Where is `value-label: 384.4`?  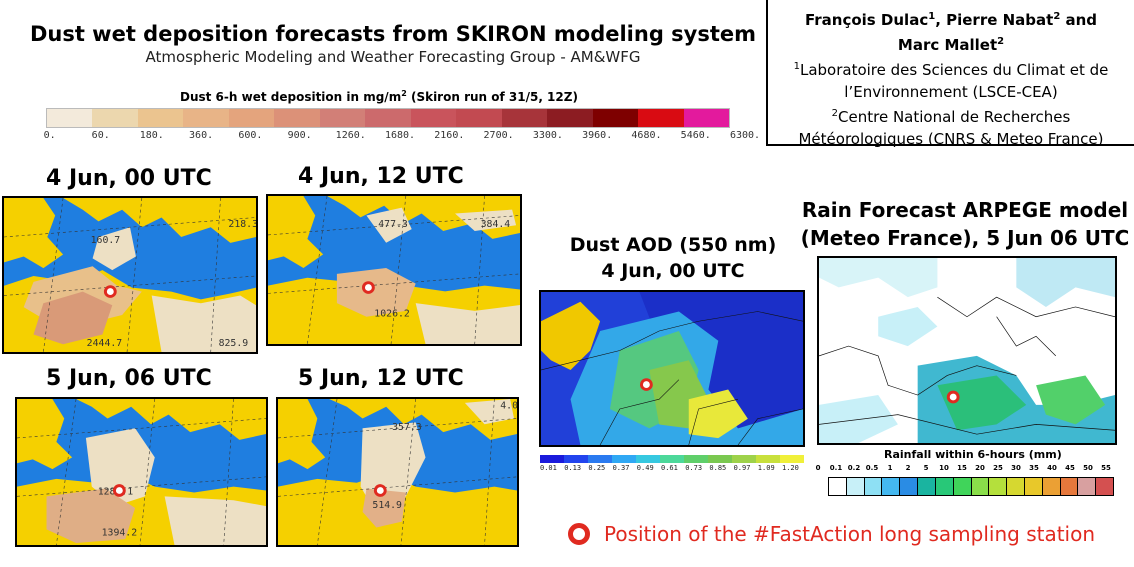 value-label: 384.4 is located at coordinates (496, 224).